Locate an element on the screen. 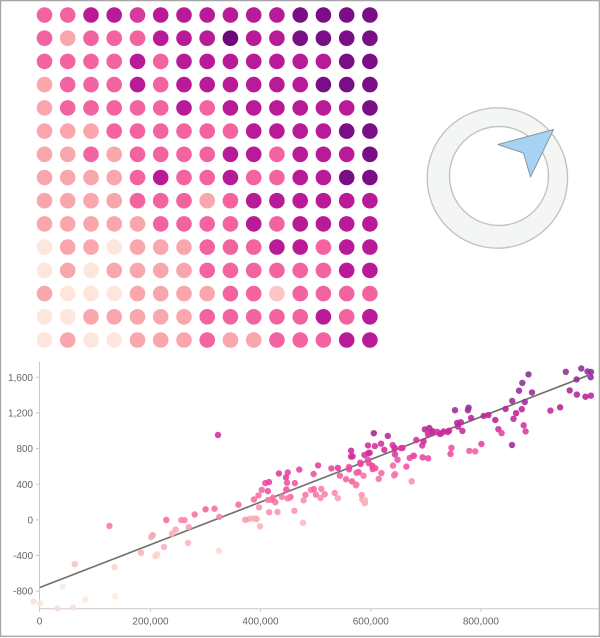 Image resolution: width=600 pixels, height=638 pixels. svg-text: 400 is located at coordinates (24, 485).